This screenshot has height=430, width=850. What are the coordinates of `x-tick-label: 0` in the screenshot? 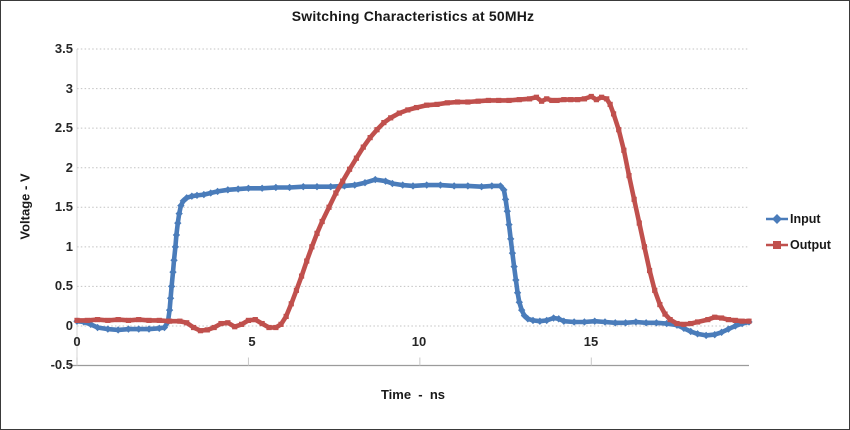 It's located at (77, 341).